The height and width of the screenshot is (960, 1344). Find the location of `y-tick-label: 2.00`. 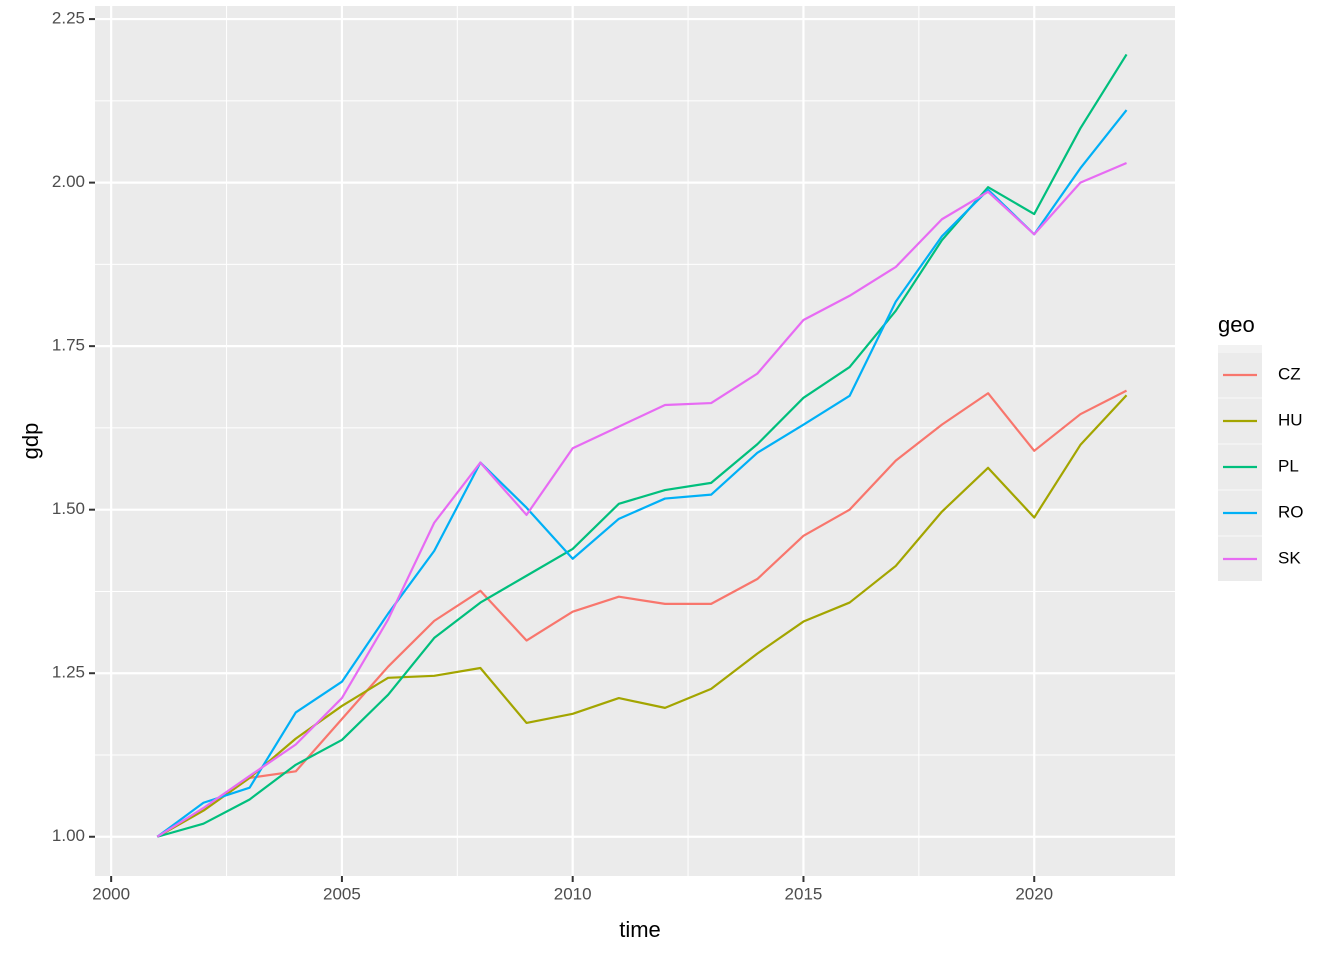

y-tick-label: 2.00 is located at coordinates (68, 181).